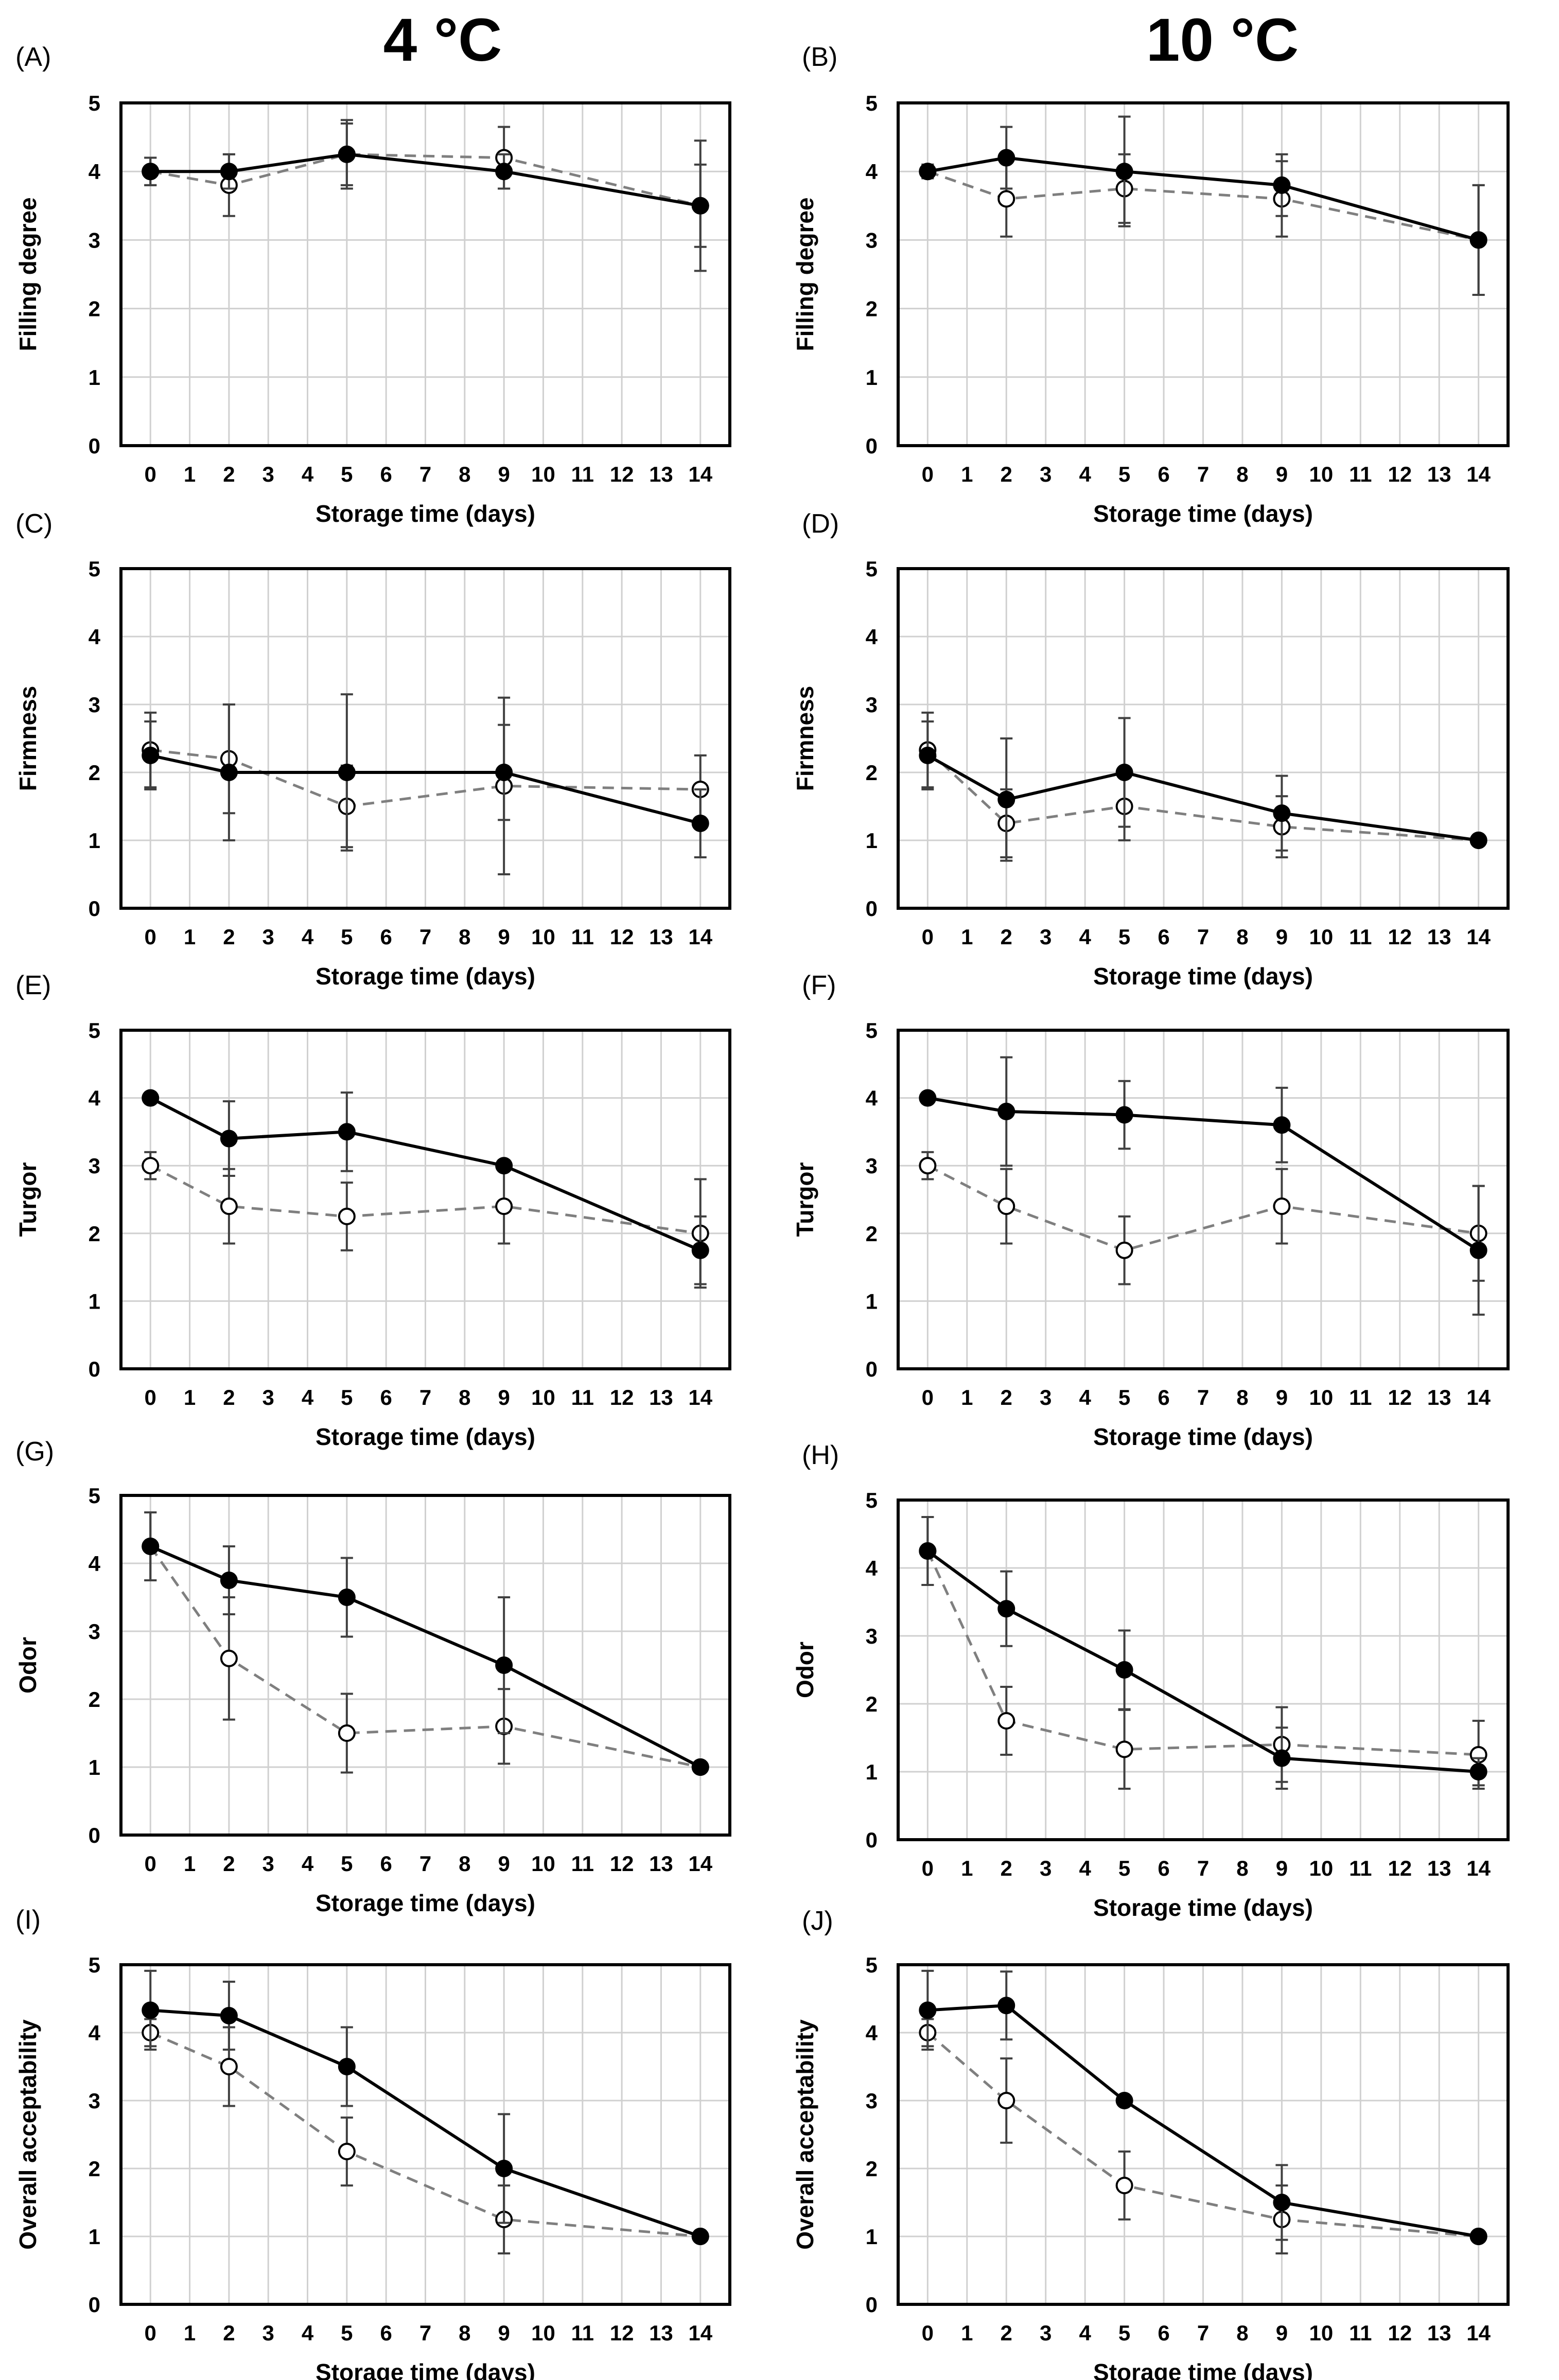  I want to click on column-title-10c: 10 °C, so click(1222, 40).